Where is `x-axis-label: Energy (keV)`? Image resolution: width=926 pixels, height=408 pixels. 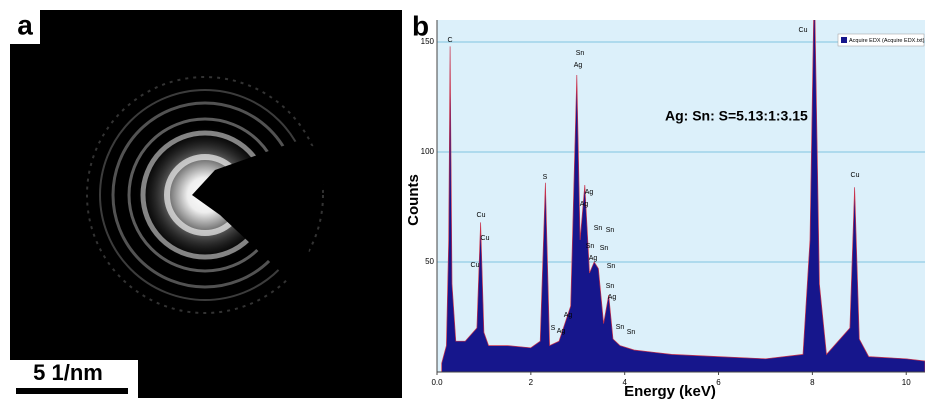 x-axis-label: Energy (keV) is located at coordinates (670, 391).